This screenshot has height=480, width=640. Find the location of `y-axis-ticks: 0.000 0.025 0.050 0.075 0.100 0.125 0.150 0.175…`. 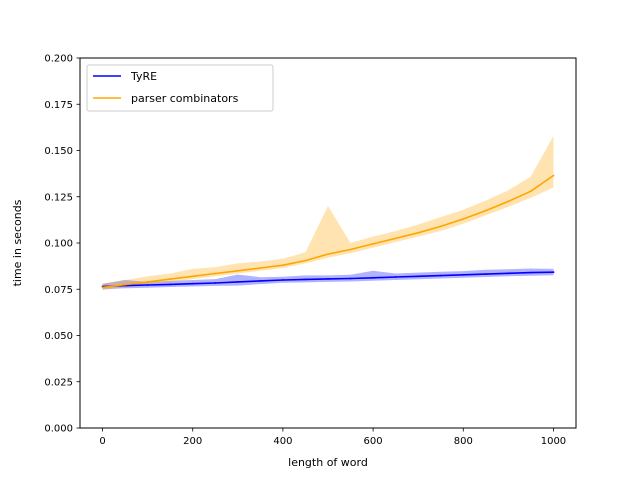

y-axis-ticks: 0.000 0.025 0.050 0.075 0.100 0.125 0.150 0.175… is located at coordinates (62, 244).